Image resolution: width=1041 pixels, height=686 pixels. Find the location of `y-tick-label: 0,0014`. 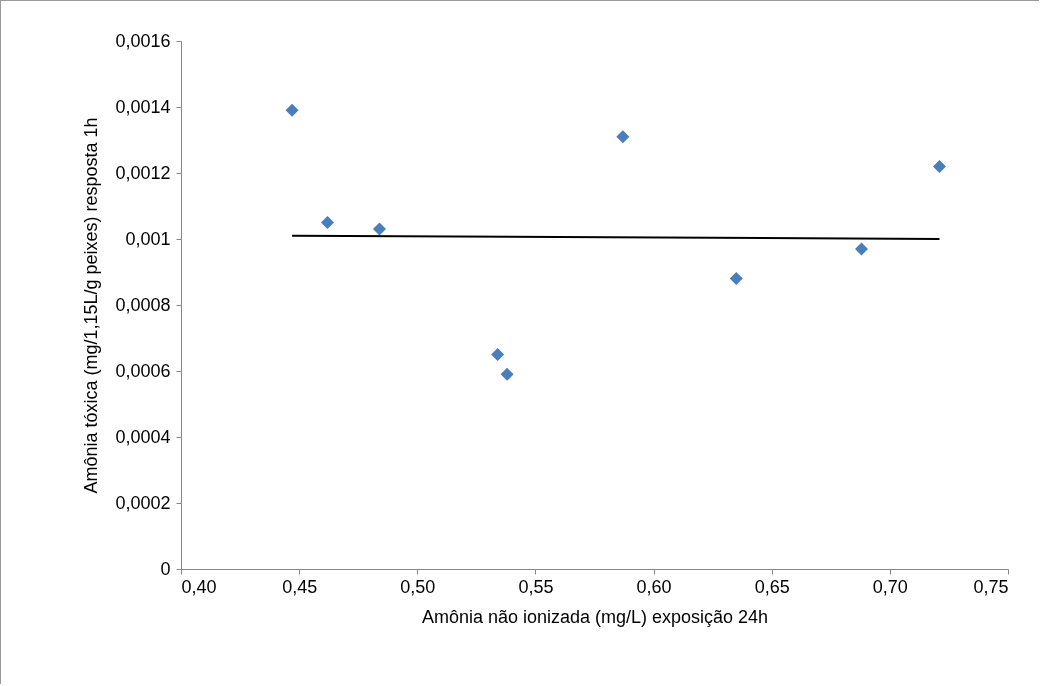

y-tick-label: 0,0014 is located at coordinates (143, 106).